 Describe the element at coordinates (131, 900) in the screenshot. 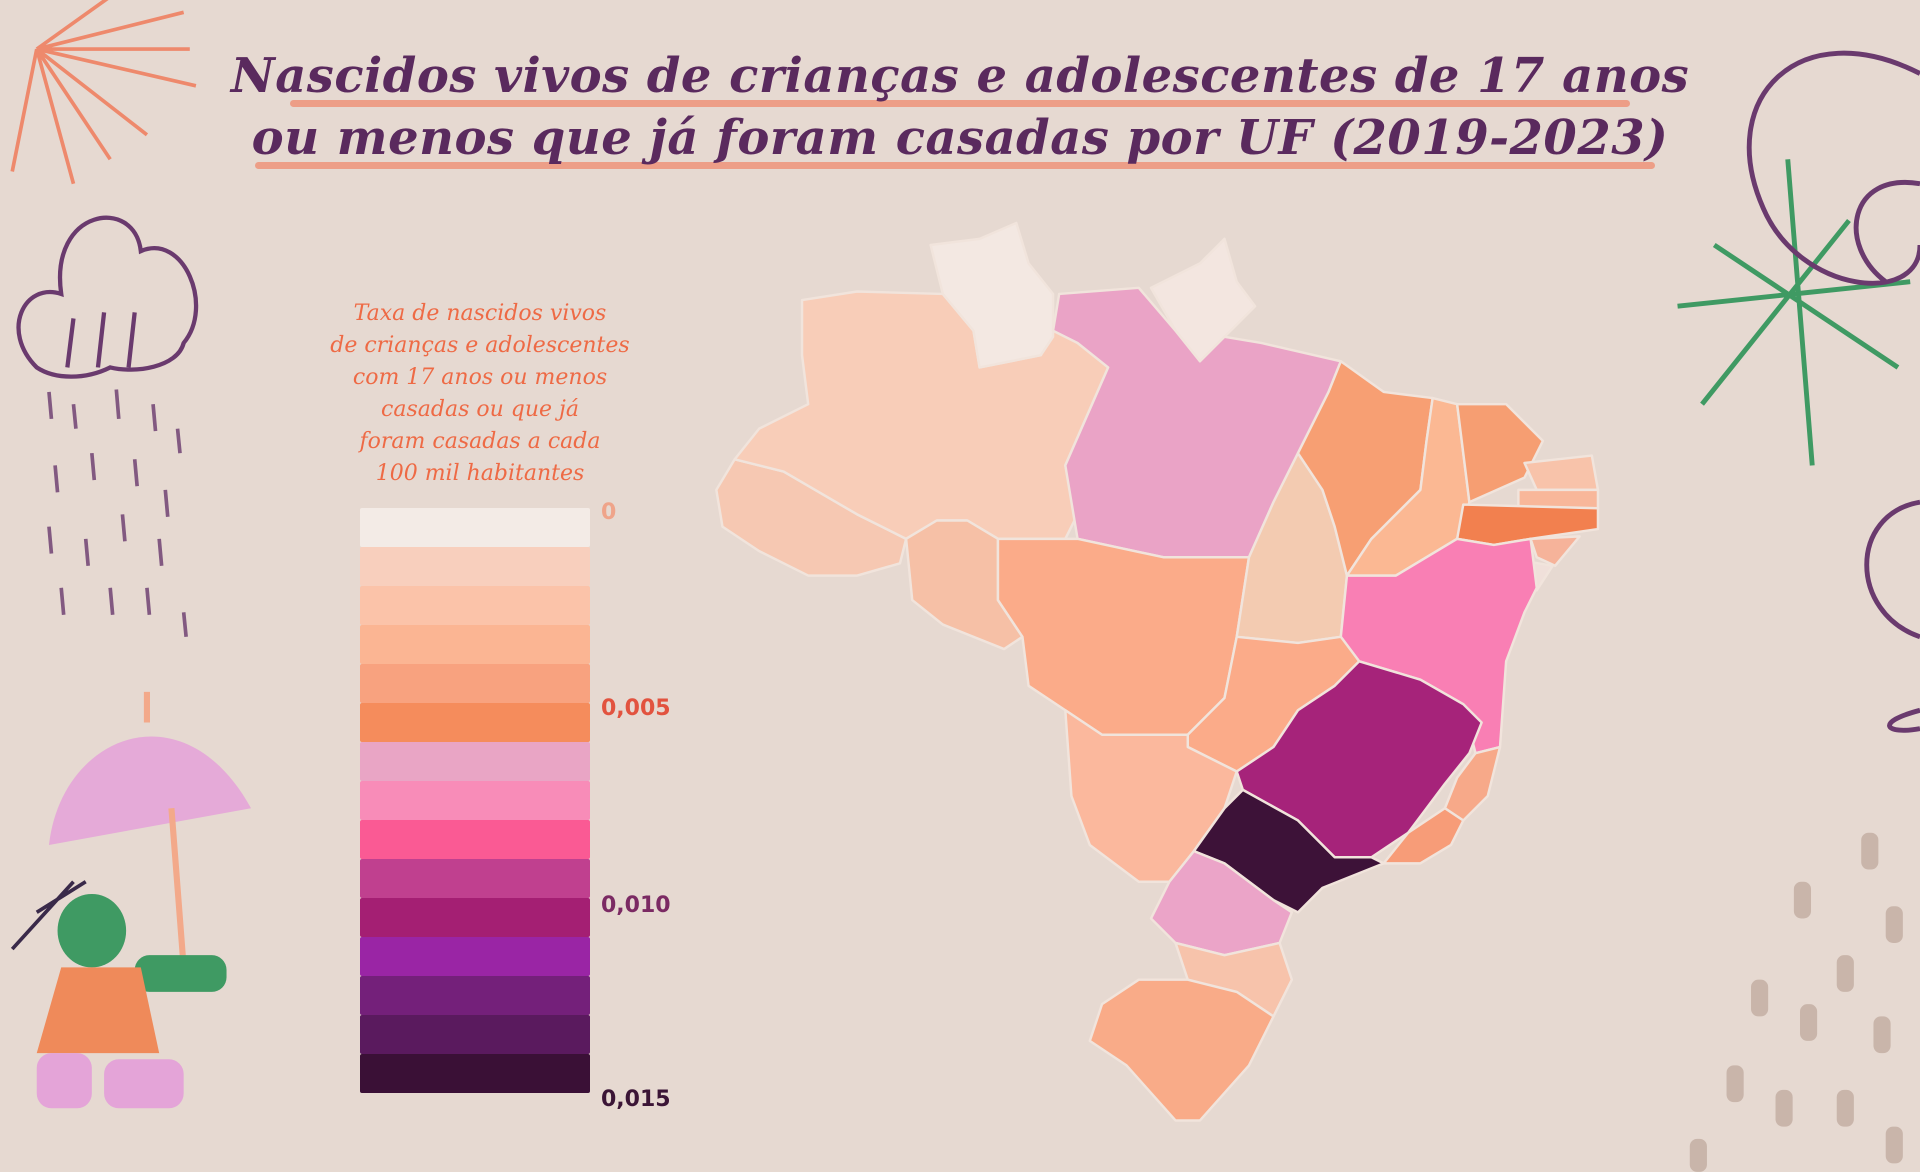

I see `girl-with-umbrella-doodle` at that location.